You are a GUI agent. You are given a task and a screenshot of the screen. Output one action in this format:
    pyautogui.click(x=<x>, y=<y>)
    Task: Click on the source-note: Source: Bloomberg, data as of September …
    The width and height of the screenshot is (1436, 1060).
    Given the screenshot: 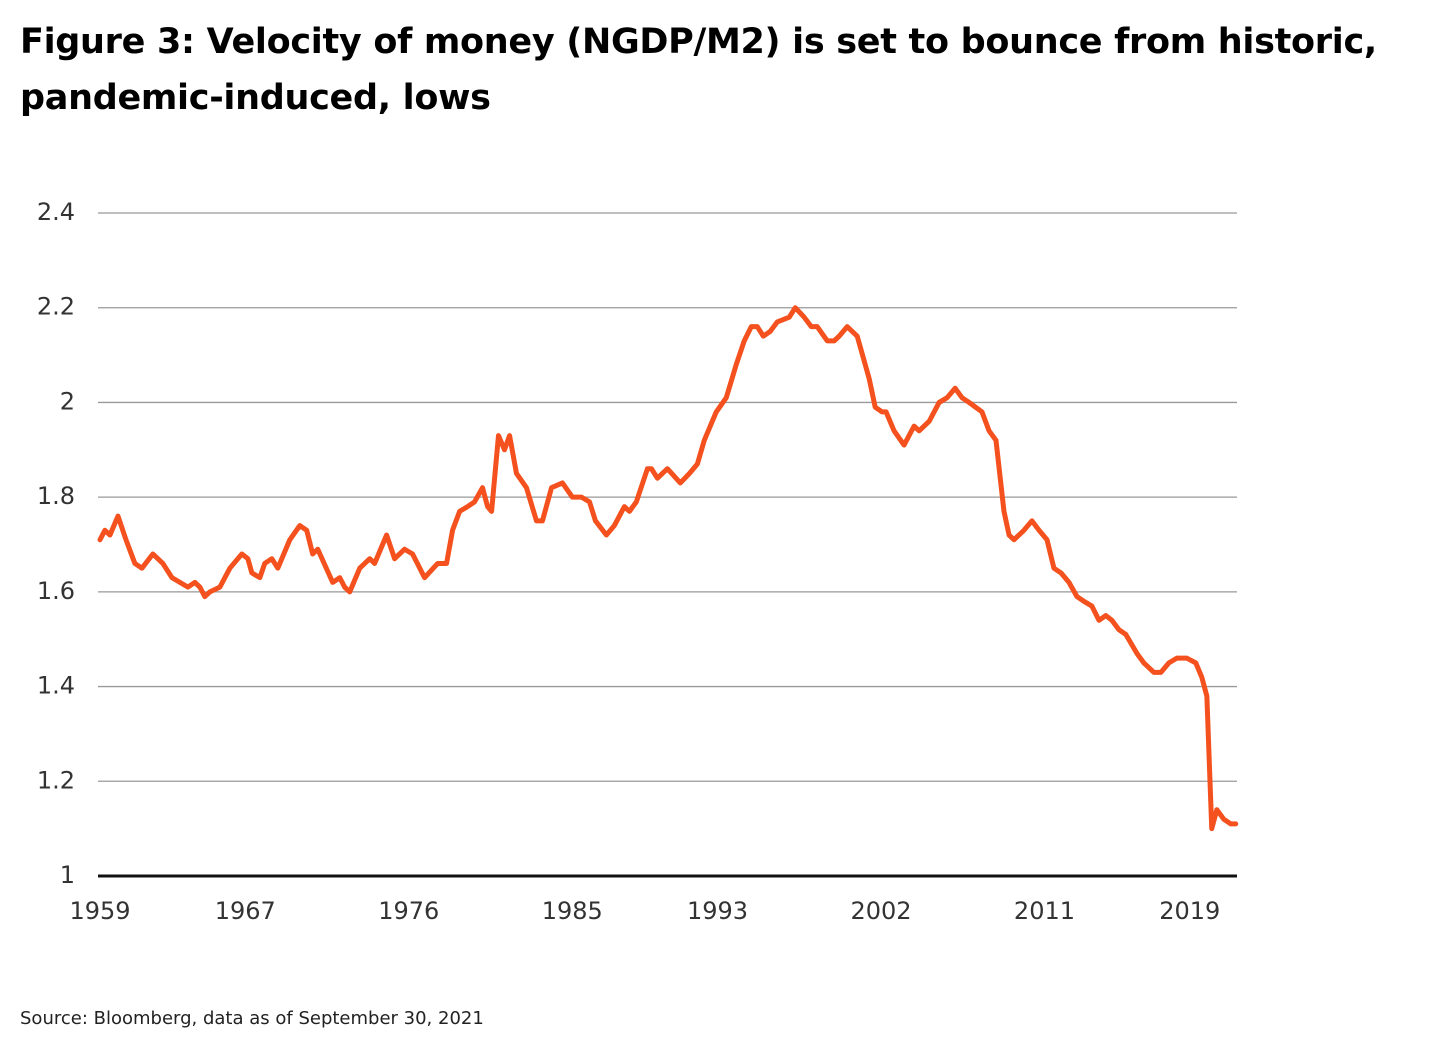 What is the action you would take?
    pyautogui.click(x=252, y=1018)
    